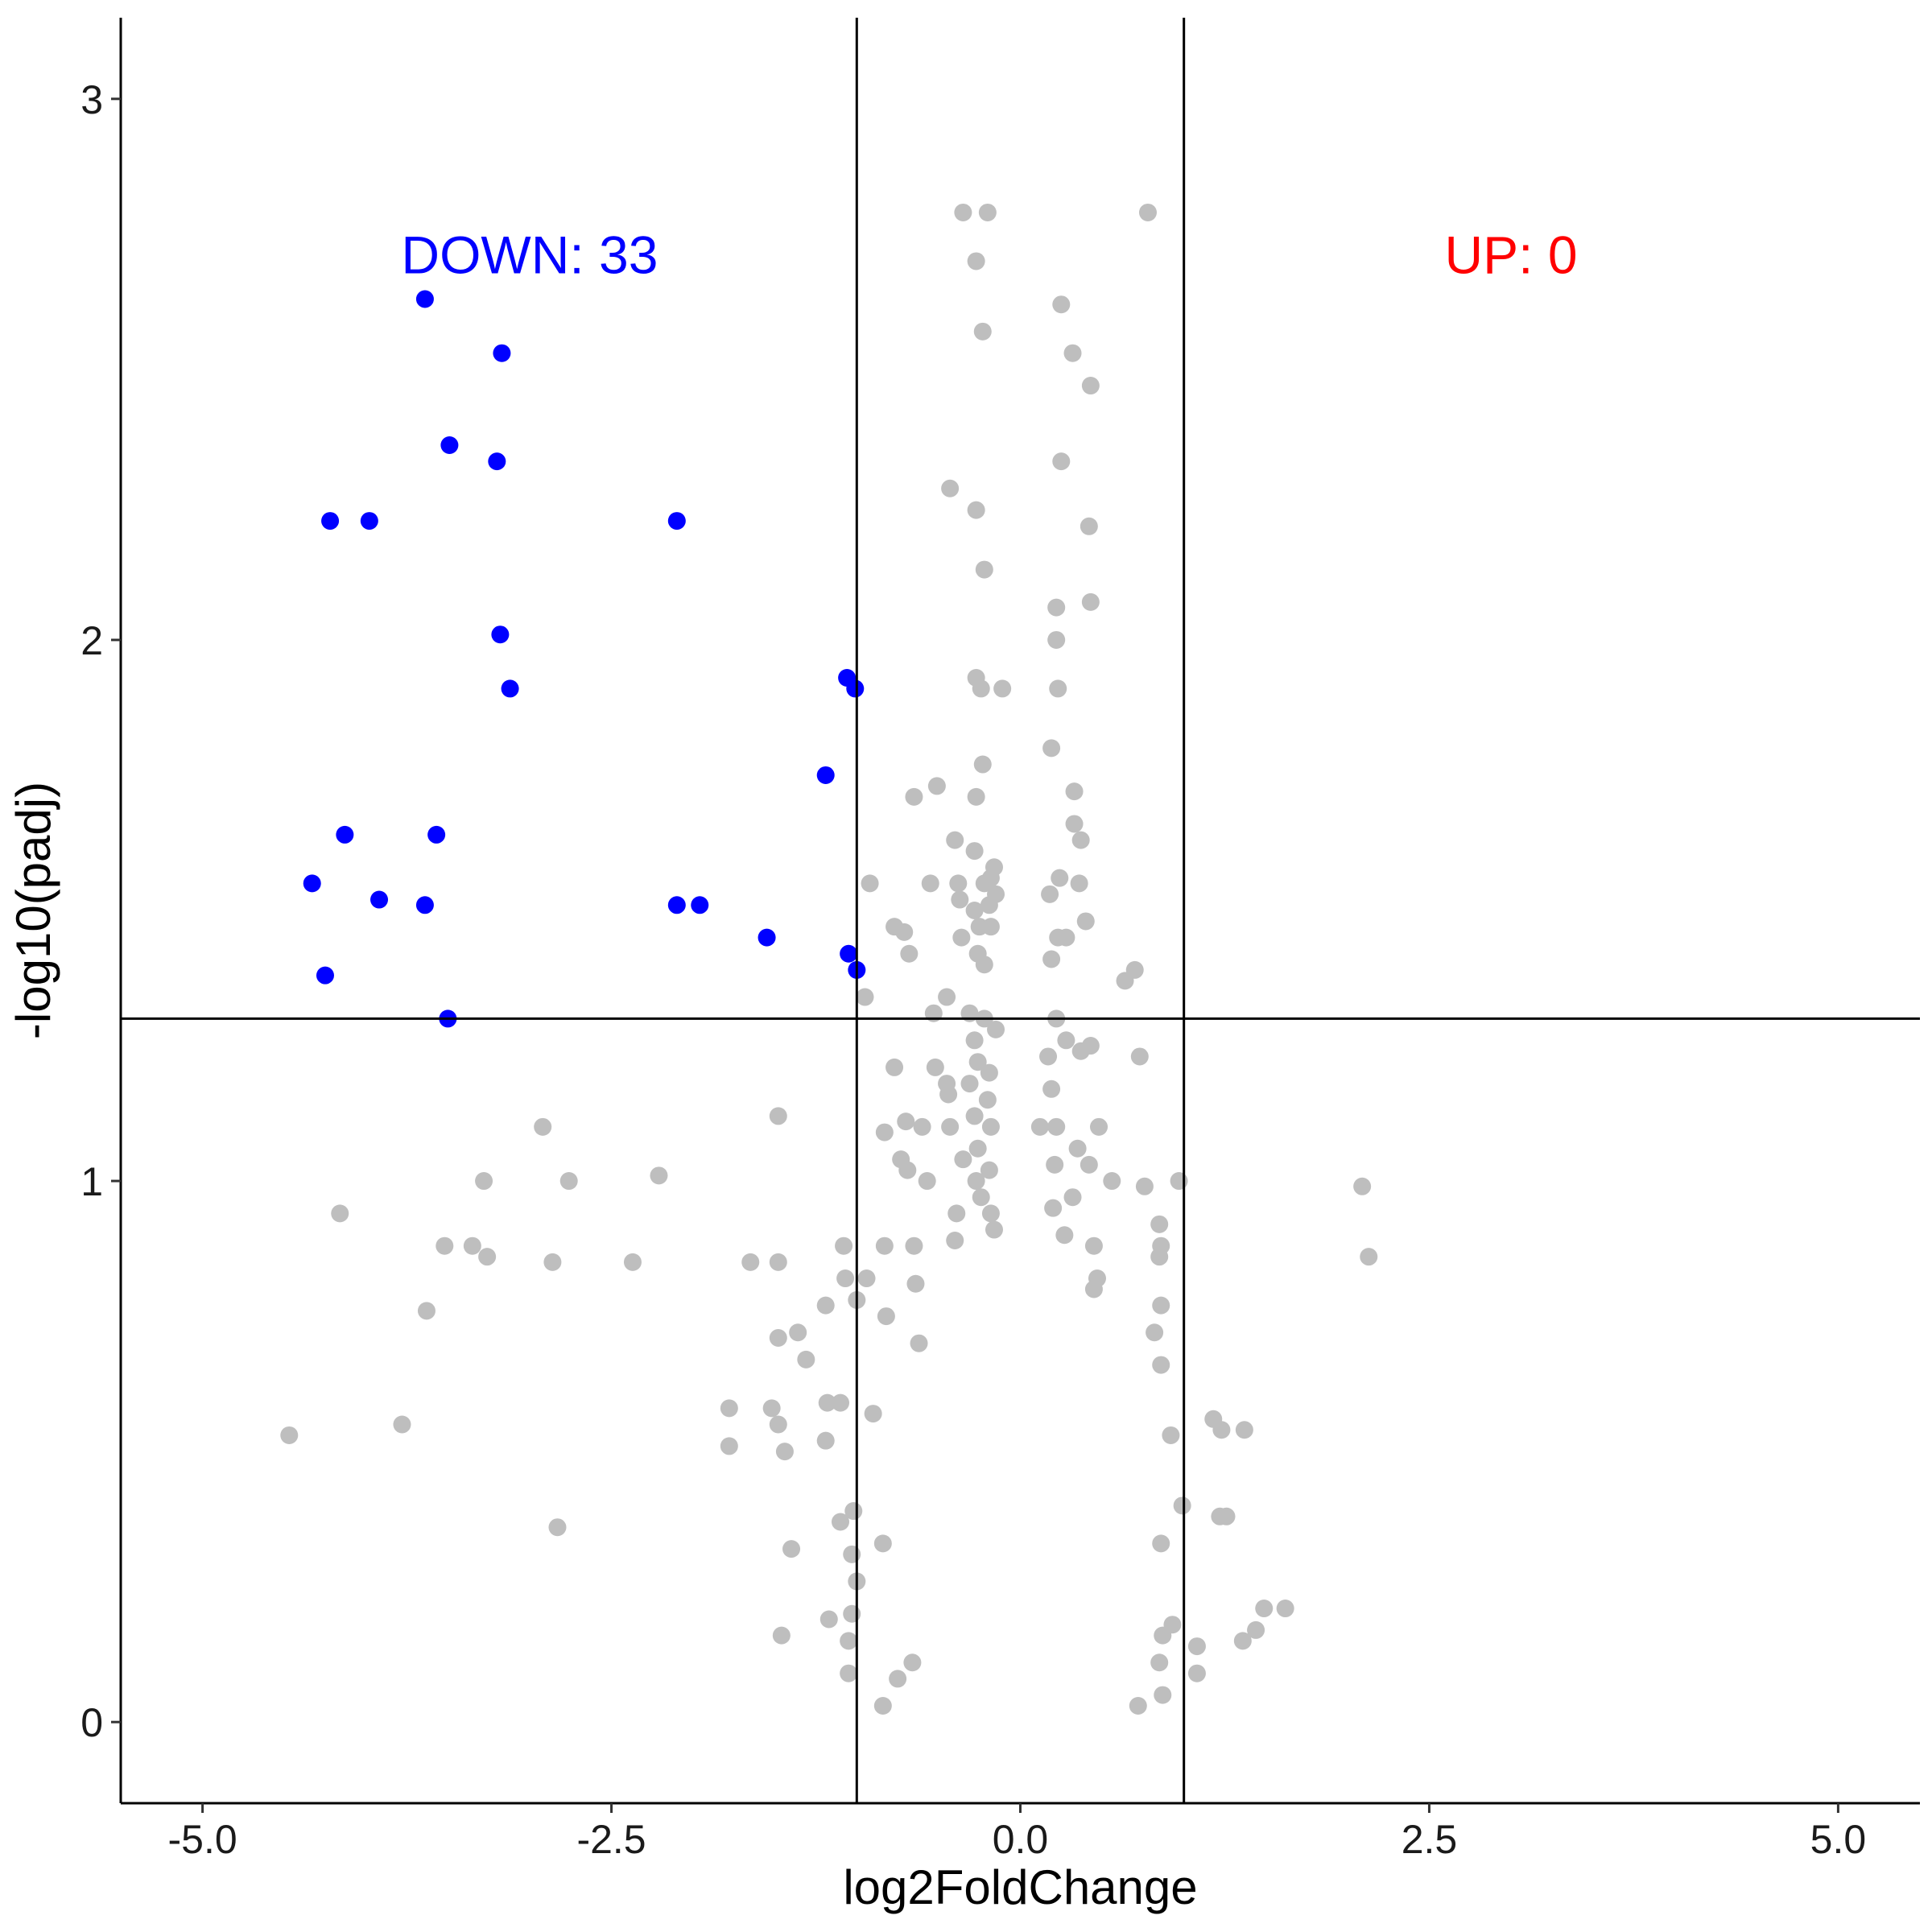 This screenshot has height=1932, width=1932. Describe the element at coordinates (202, 1839) in the screenshot. I see `x-tick-label: -5.0` at that location.